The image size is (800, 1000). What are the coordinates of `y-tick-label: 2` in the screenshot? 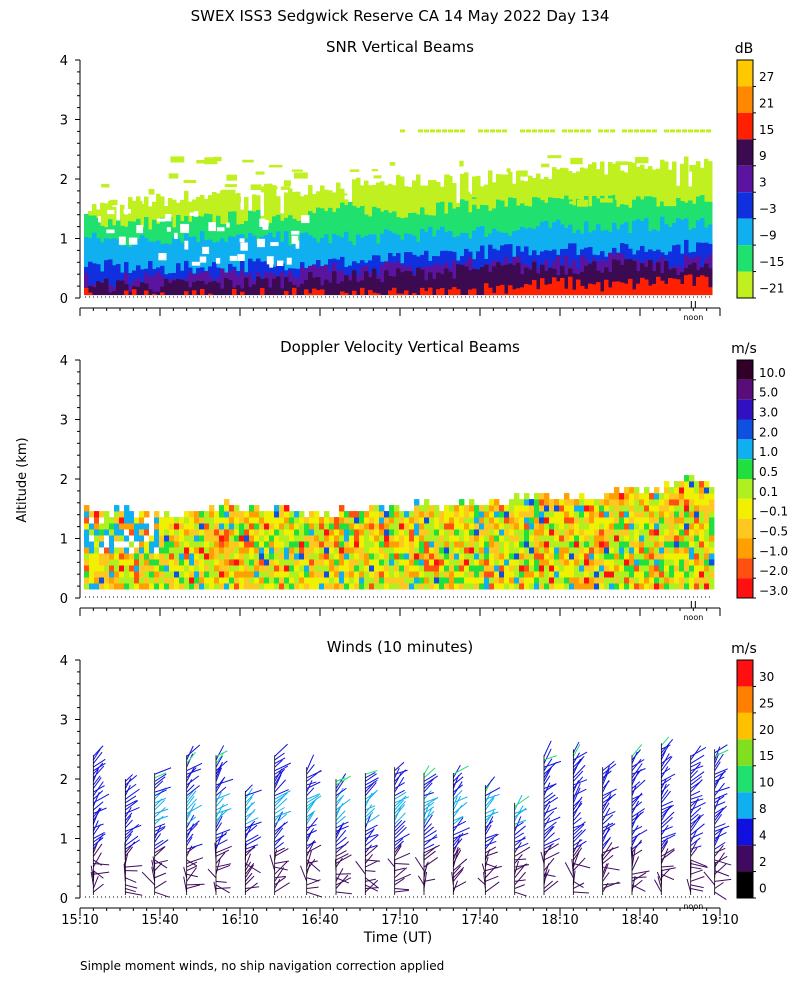 It's located at (64, 180).